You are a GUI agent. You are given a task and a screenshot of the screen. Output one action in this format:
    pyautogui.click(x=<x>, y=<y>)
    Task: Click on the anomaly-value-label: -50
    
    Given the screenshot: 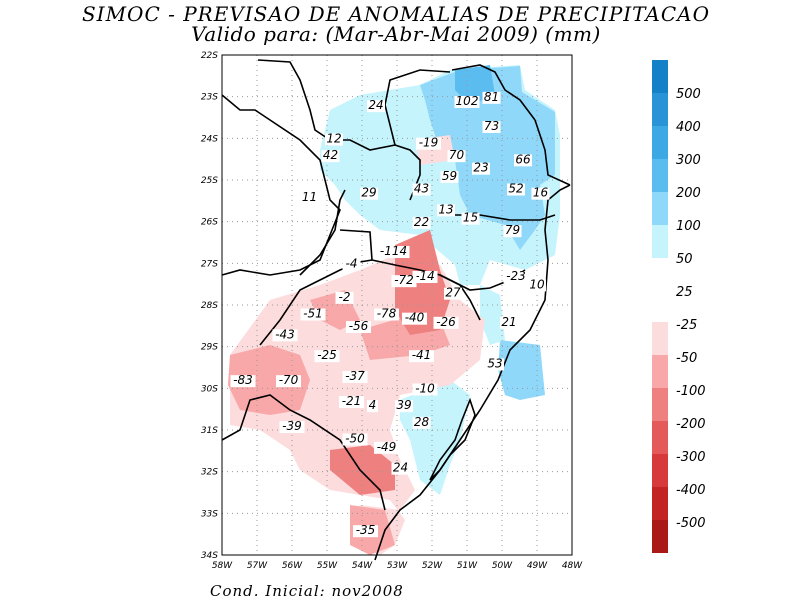 What is the action you would take?
    pyautogui.click(x=355, y=439)
    